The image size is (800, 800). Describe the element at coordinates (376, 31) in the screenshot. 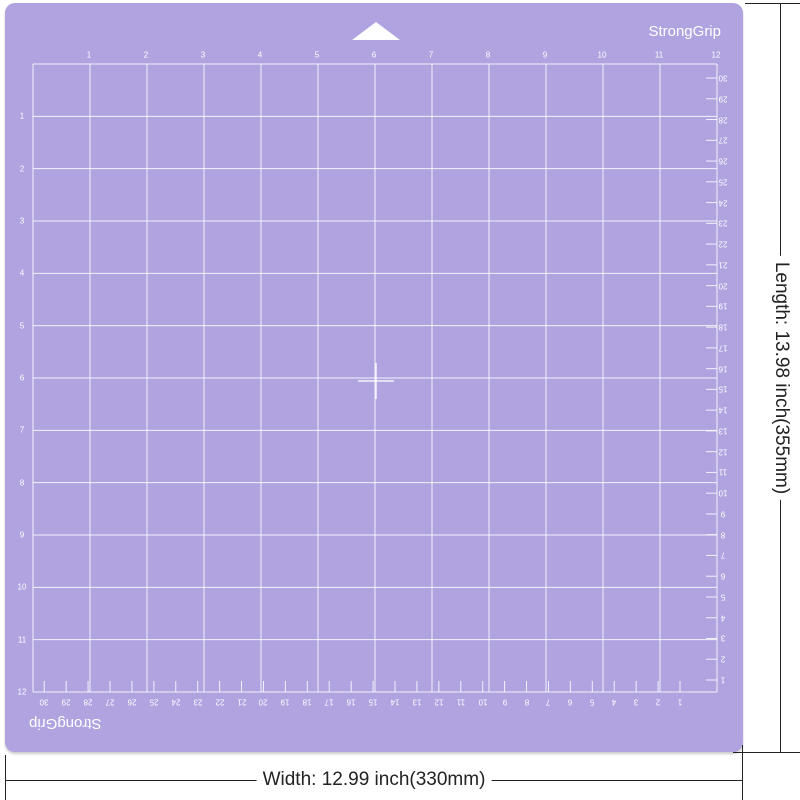

I see `hanging-hole` at that location.